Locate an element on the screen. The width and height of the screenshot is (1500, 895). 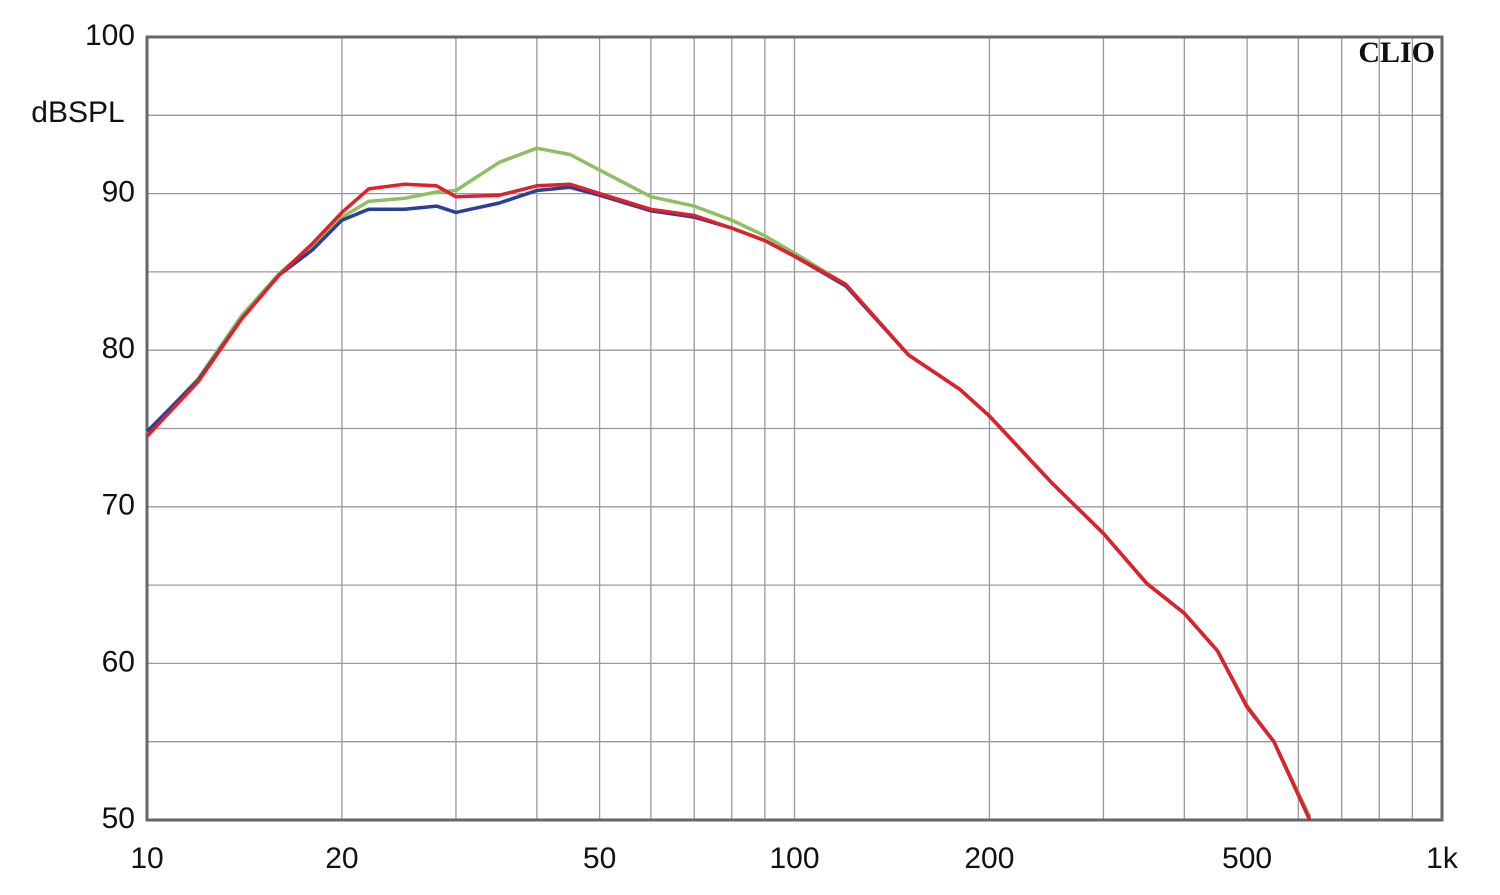
x-tick-label: 100 is located at coordinates (794, 858).